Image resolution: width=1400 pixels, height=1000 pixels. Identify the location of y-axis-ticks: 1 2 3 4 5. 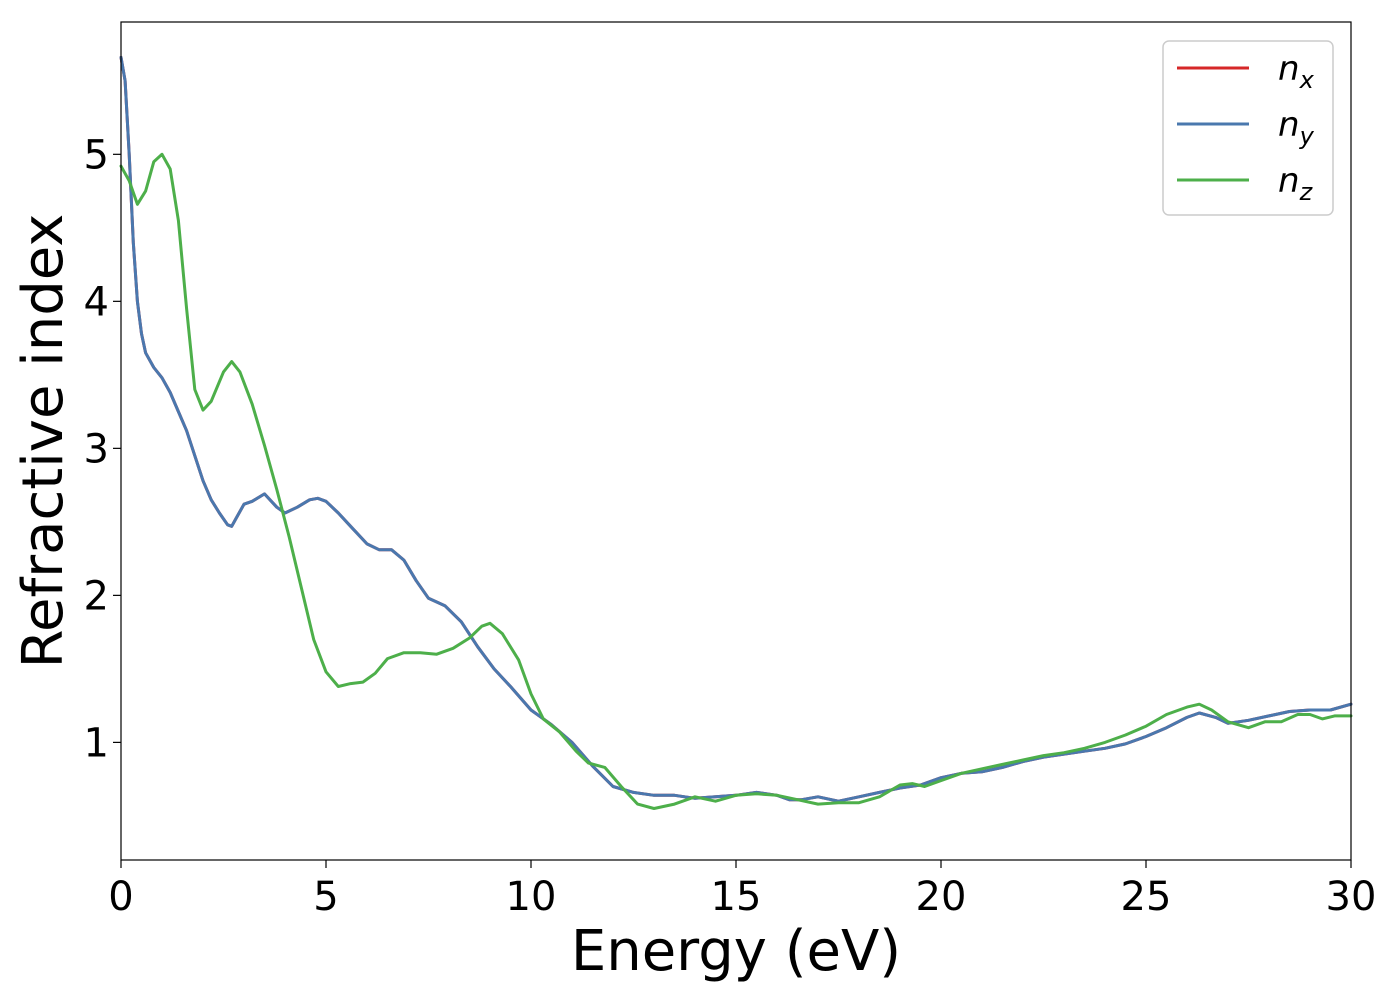
(102, 449).